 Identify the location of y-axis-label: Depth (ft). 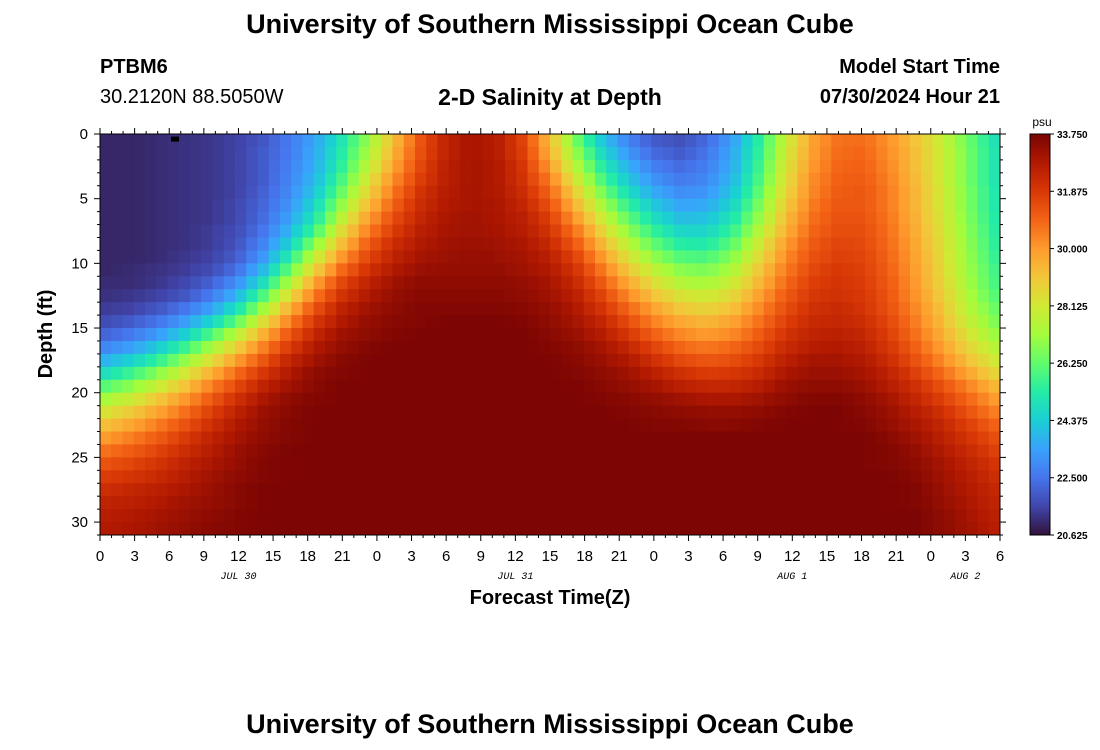
(46, 334).